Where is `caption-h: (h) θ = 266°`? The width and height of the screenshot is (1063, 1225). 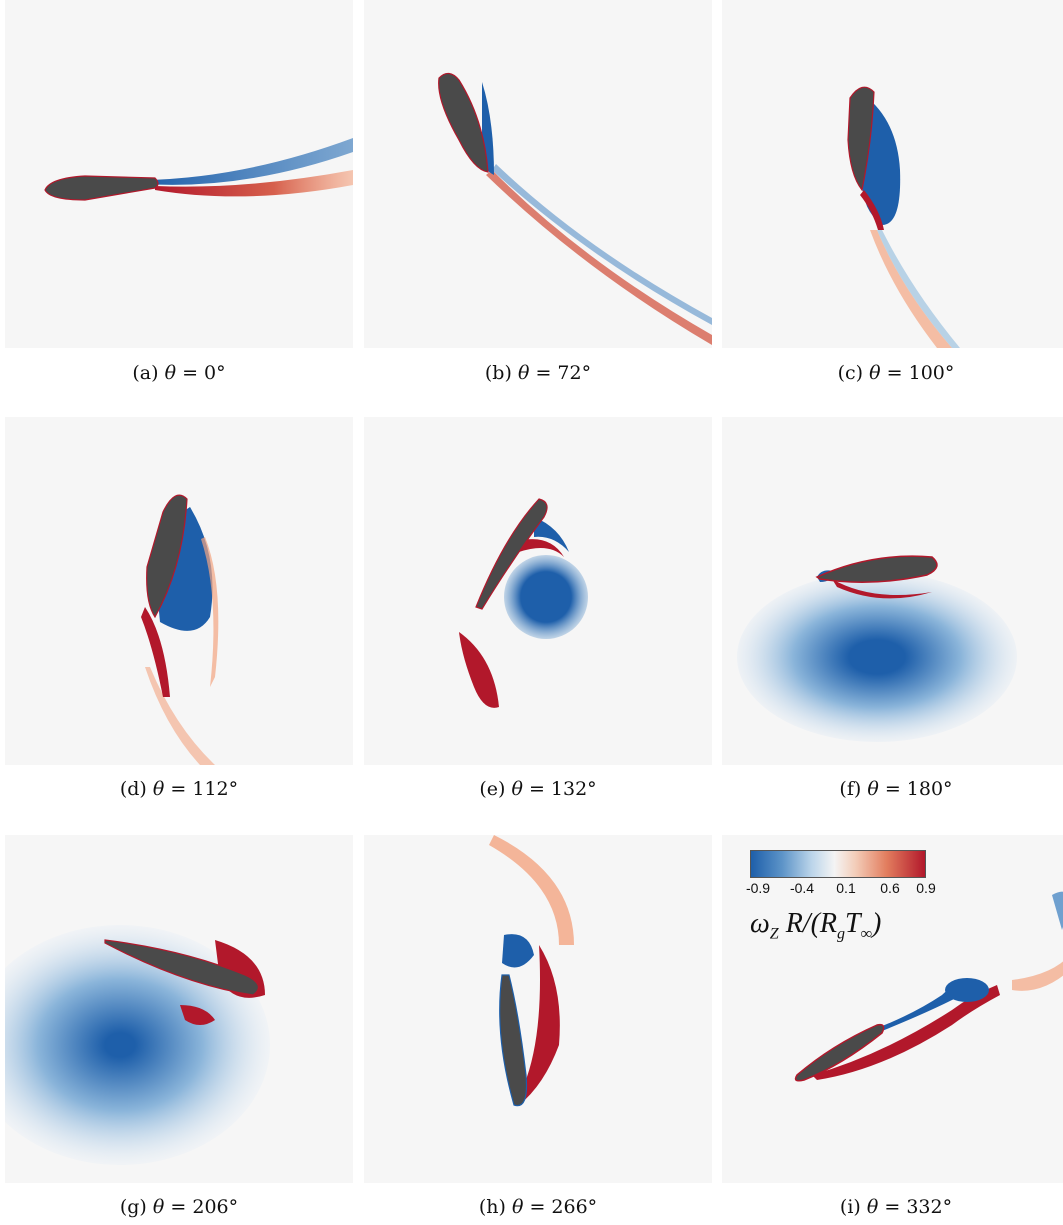
caption-h: (h) θ = 266° is located at coordinates (538, 1207).